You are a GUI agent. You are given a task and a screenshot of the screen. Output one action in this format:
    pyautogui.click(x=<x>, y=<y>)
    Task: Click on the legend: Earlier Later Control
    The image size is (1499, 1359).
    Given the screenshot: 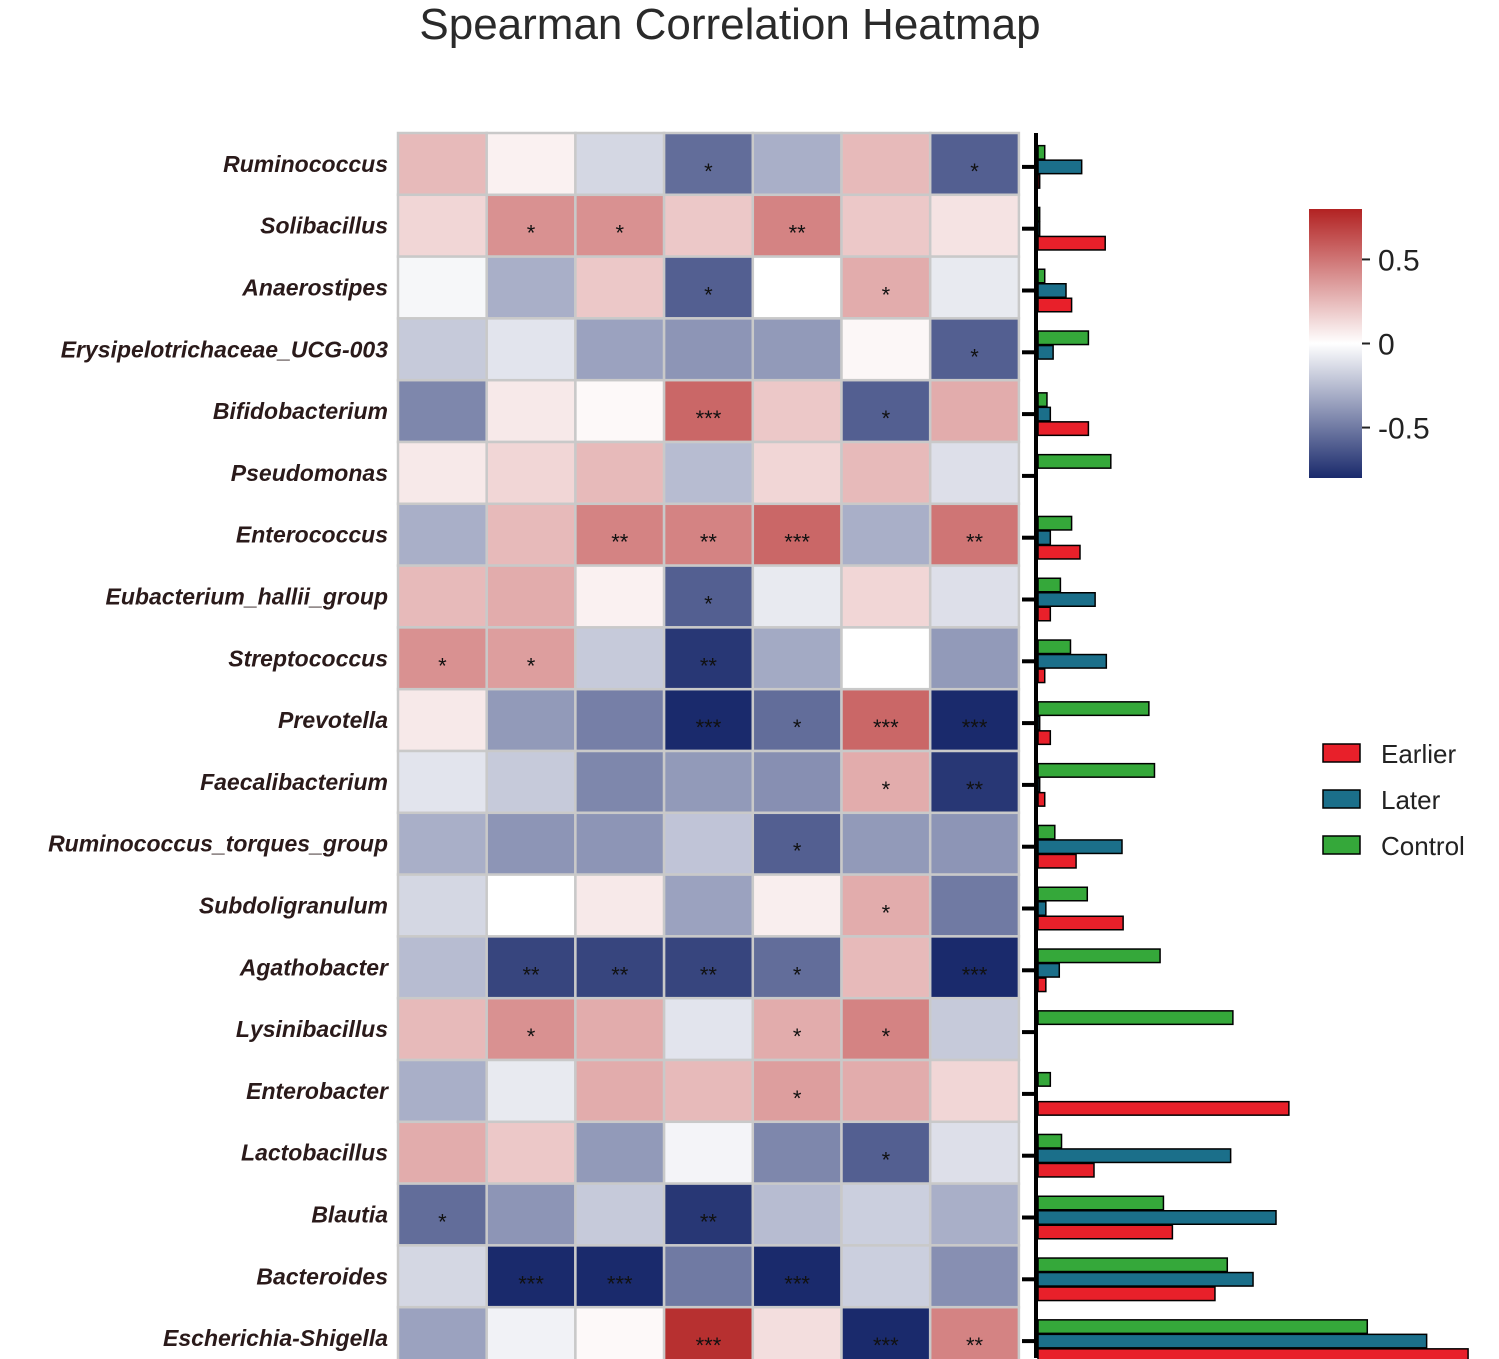 What is the action you would take?
    pyautogui.click(x=1393, y=800)
    